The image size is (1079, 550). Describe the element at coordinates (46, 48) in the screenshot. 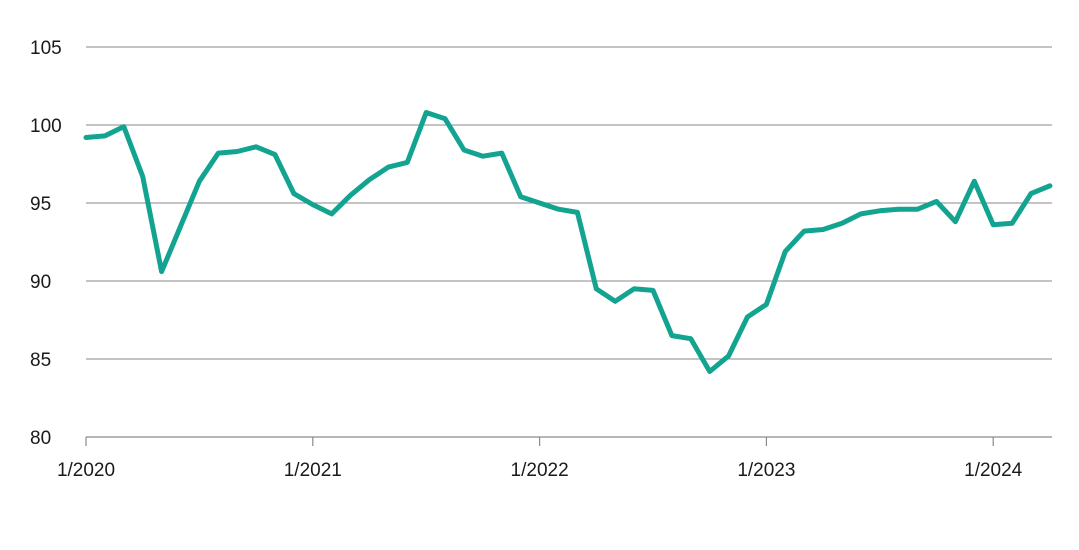

I see `y-tick-label: 105` at that location.